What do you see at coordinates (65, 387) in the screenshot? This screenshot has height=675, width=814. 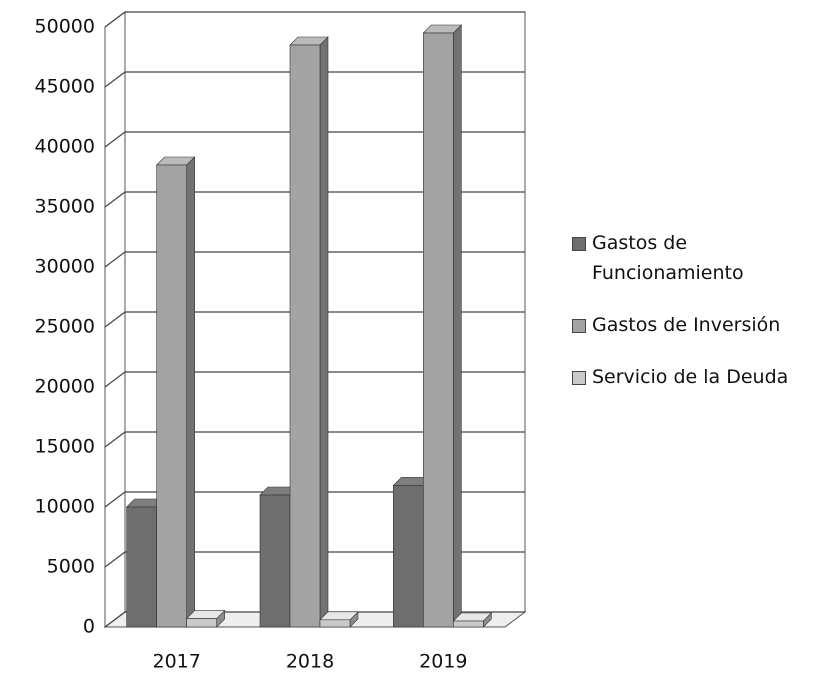 I see `y-tick-label: 20000` at bounding box center [65, 387].